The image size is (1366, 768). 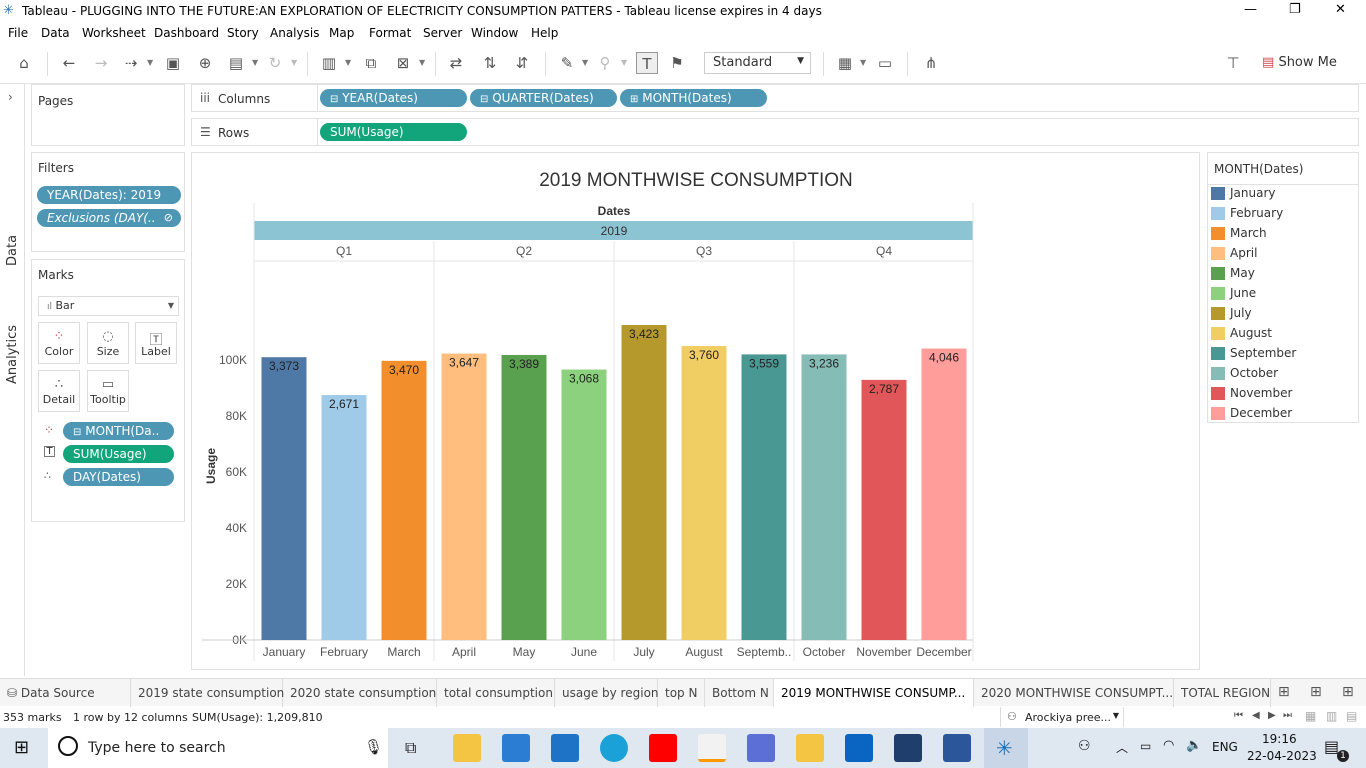 What do you see at coordinates (295, 33) in the screenshot?
I see `menu-analysis: Analysis` at bounding box center [295, 33].